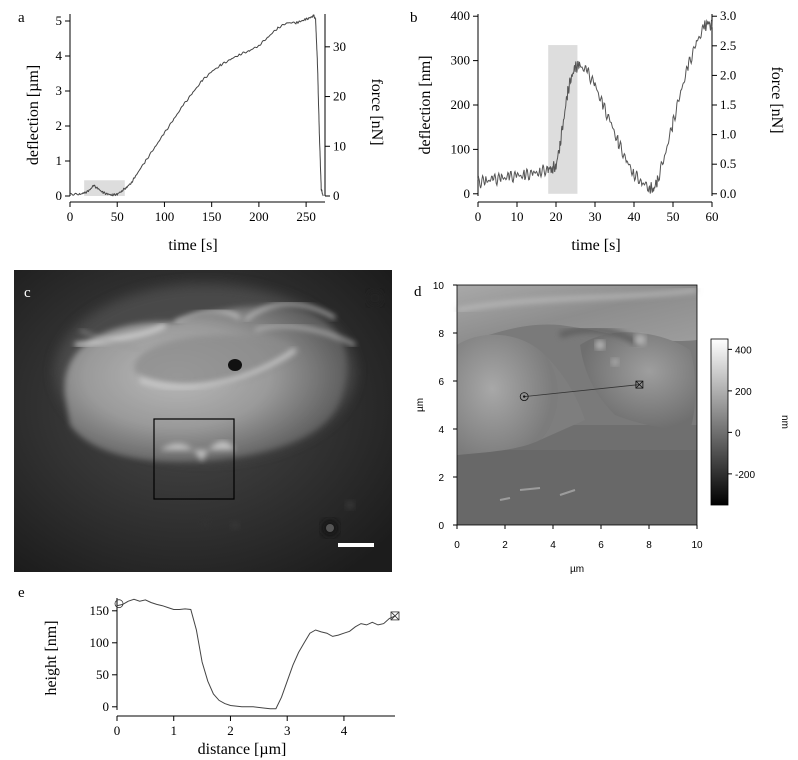 This screenshot has width=798, height=760. What do you see at coordinates (259, 216) in the screenshot?
I see `x-tick-label: 200` at bounding box center [259, 216].